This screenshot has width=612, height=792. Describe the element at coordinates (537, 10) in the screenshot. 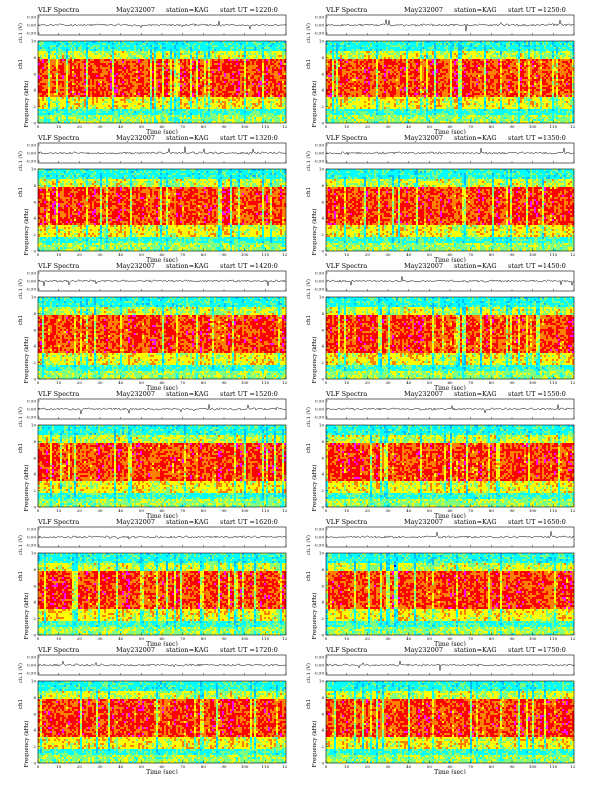

I see `panel-start-time: start UT =1250:0` at that location.